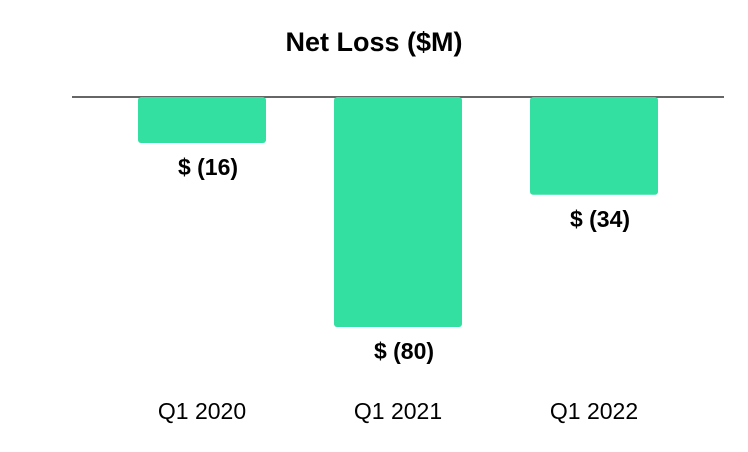 The width and height of the screenshot is (748, 452). What do you see at coordinates (600, 219) in the screenshot?
I see `value-label: $ (34)` at bounding box center [600, 219].